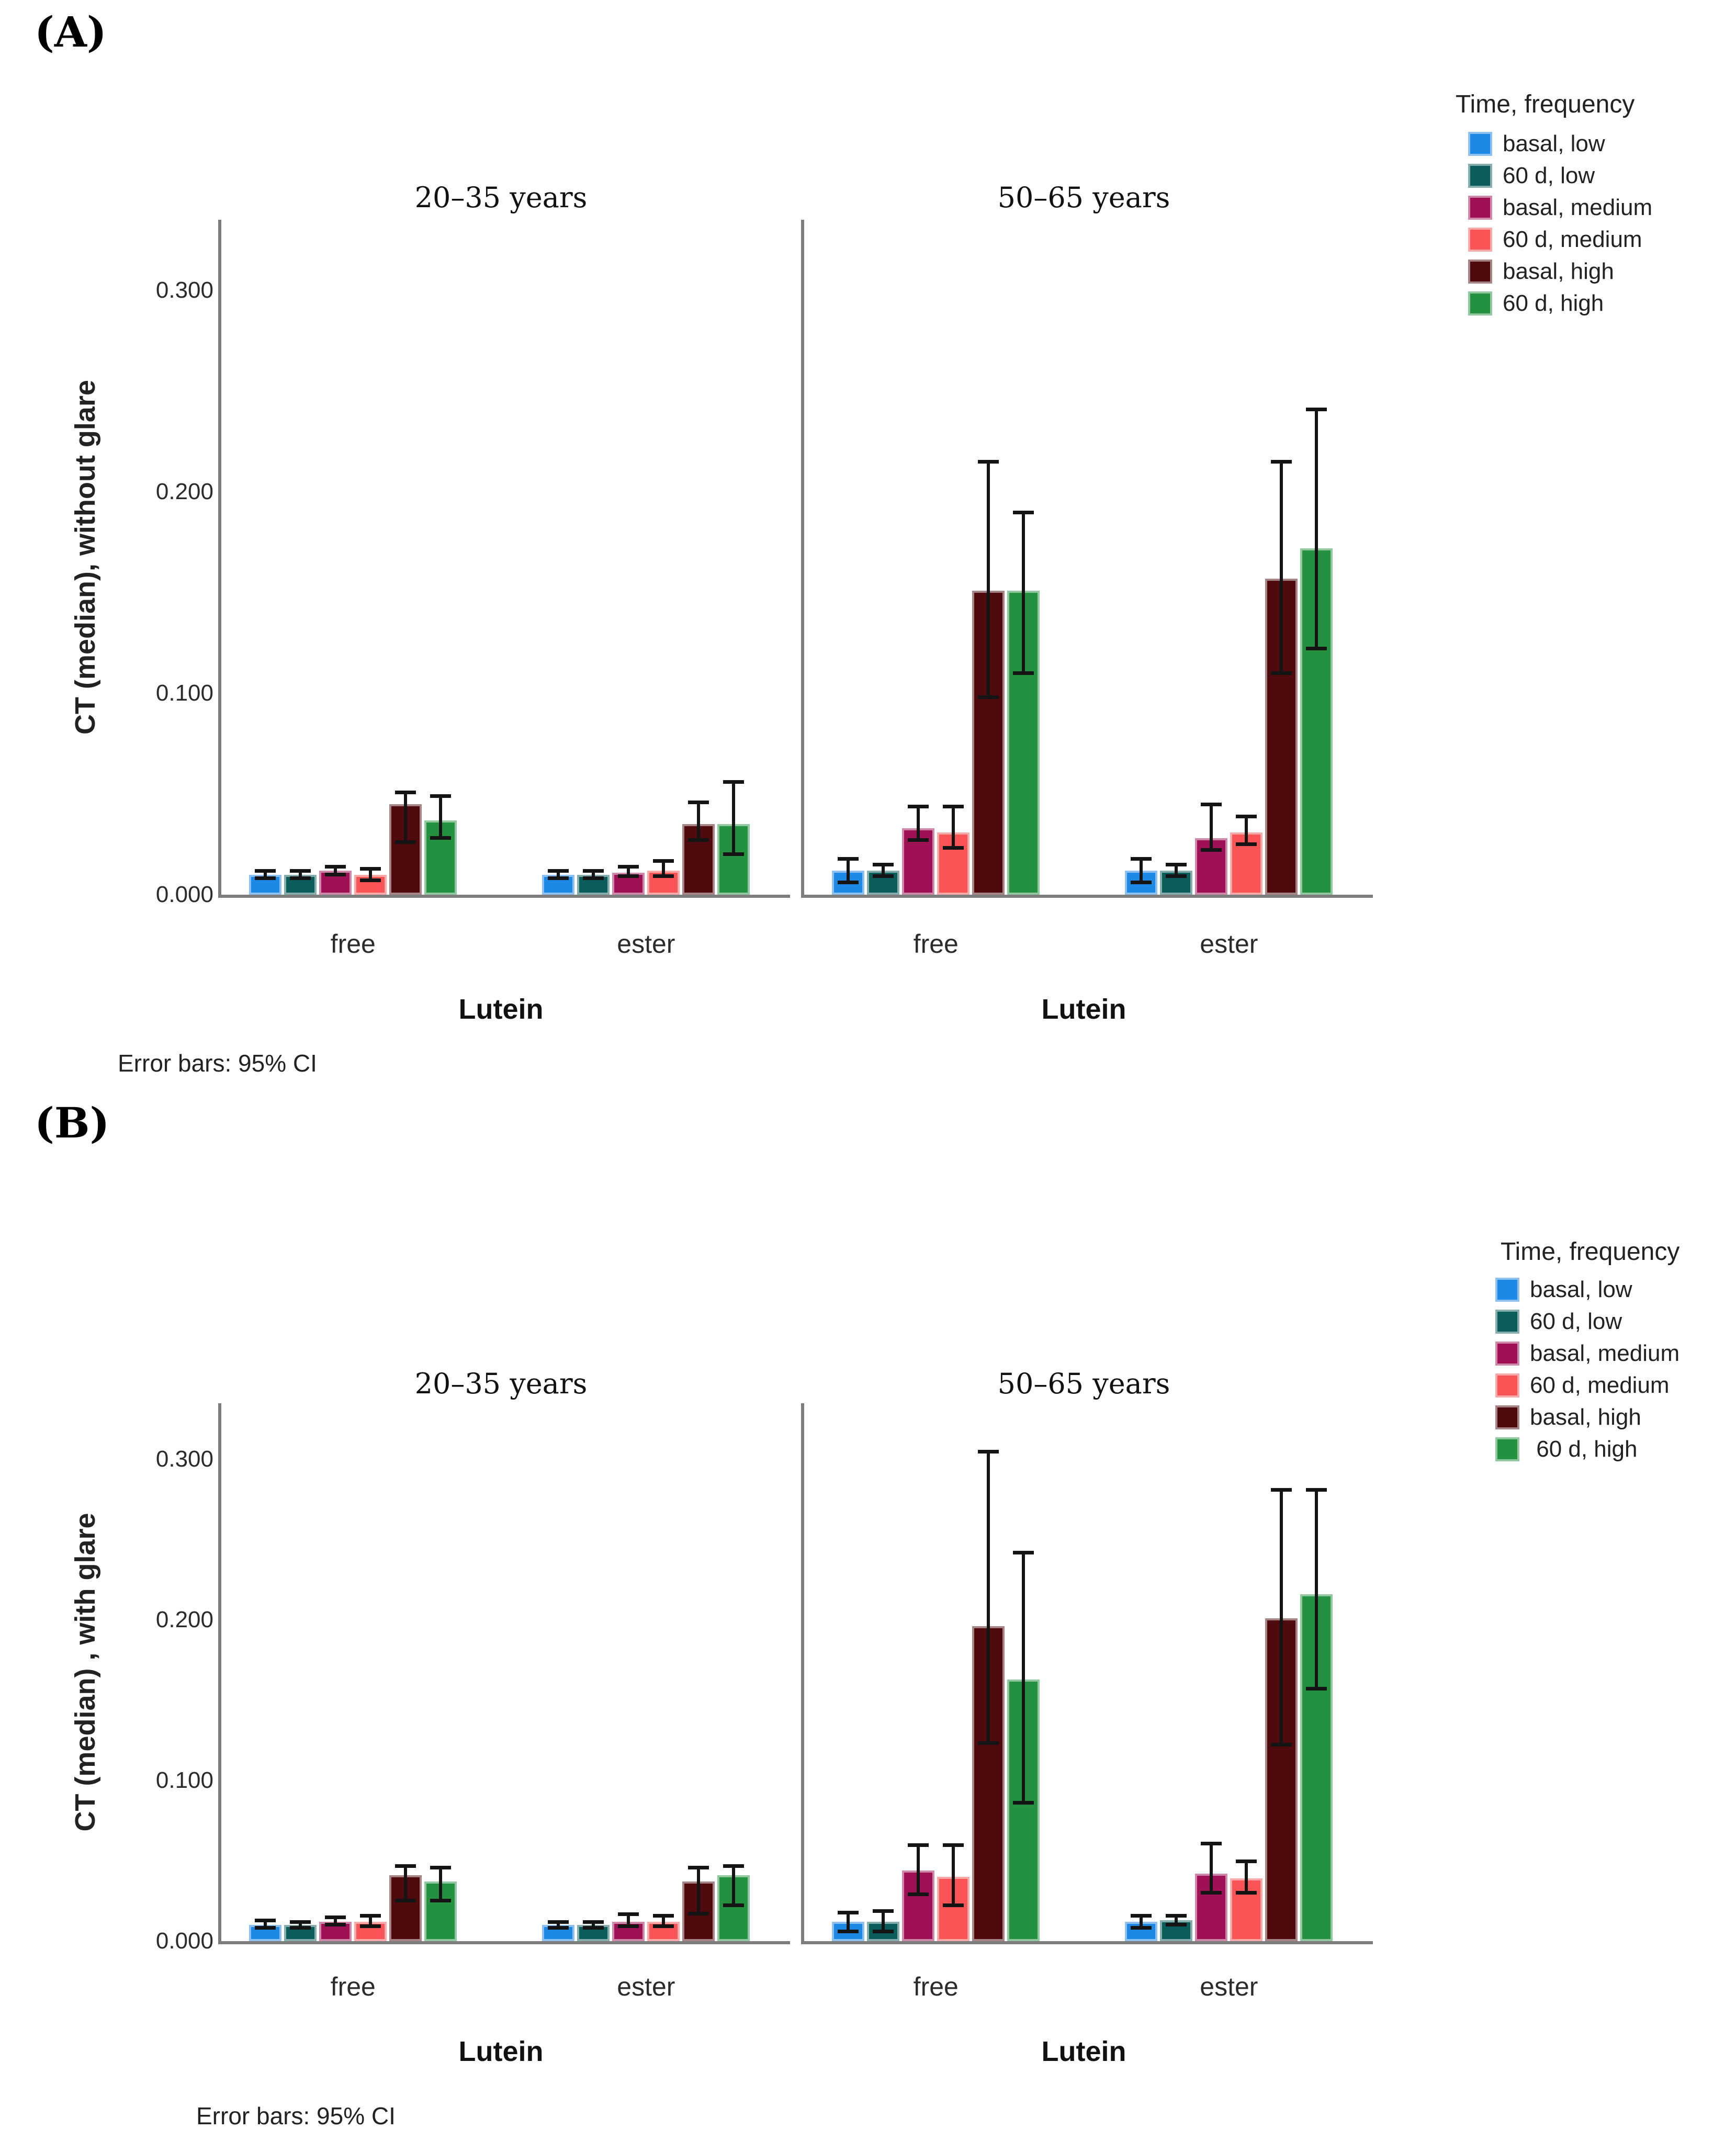 The width and height of the screenshot is (1736, 2141). I want to click on error-bars-footnote: Error bars: 95% CI, so click(296, 2115).